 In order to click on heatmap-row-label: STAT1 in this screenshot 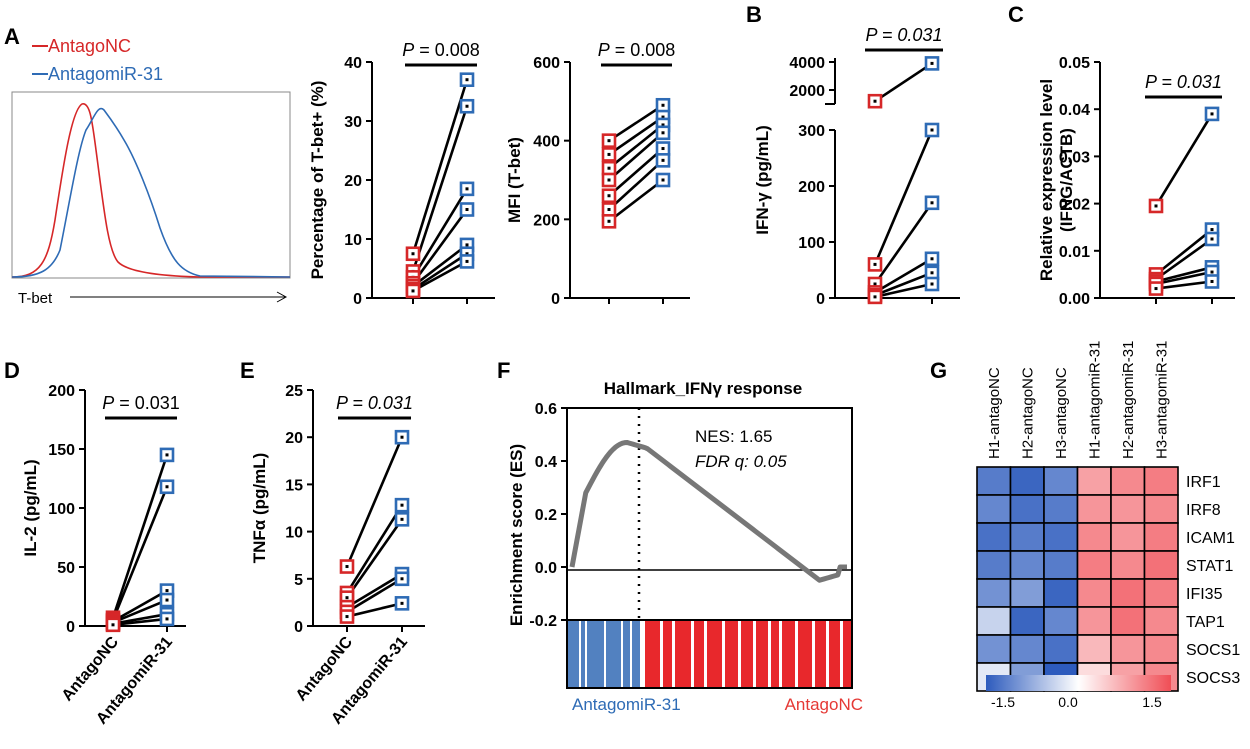, I will do `click(1210, 566)`.